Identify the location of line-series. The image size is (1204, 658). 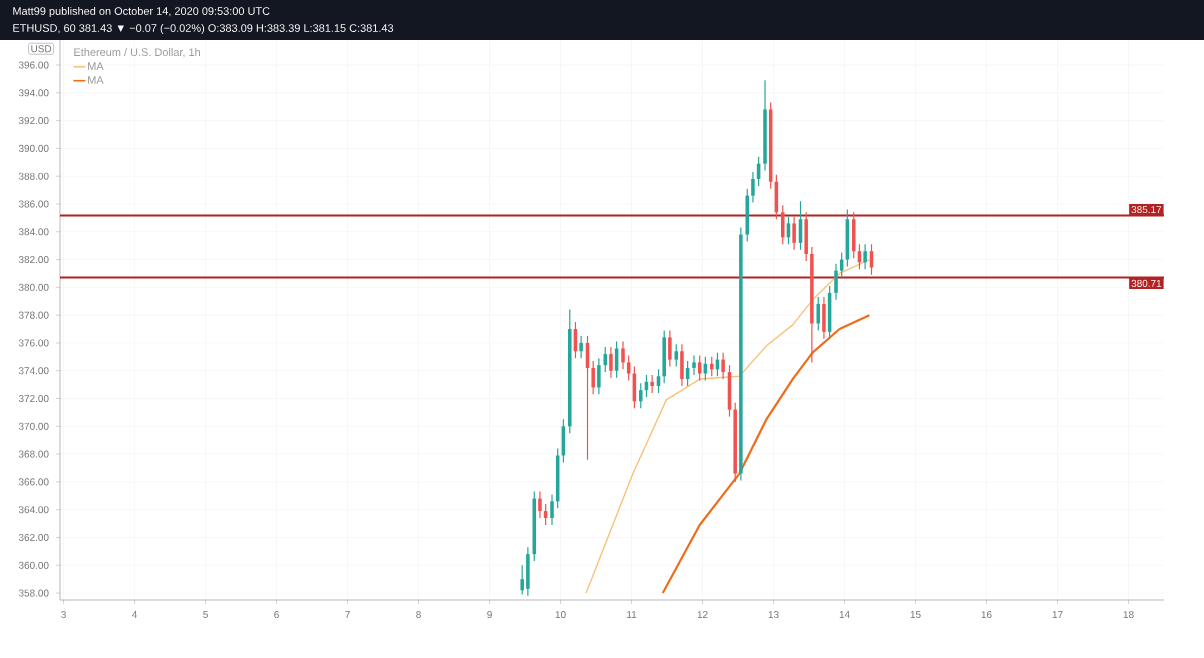
(766, 454).